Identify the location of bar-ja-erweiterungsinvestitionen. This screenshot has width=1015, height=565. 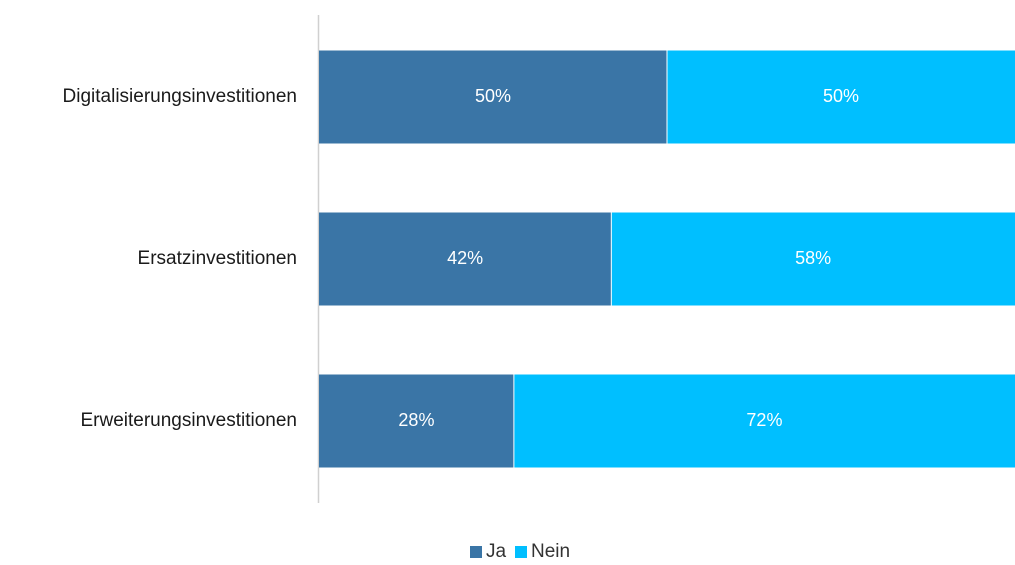
(416, 421).